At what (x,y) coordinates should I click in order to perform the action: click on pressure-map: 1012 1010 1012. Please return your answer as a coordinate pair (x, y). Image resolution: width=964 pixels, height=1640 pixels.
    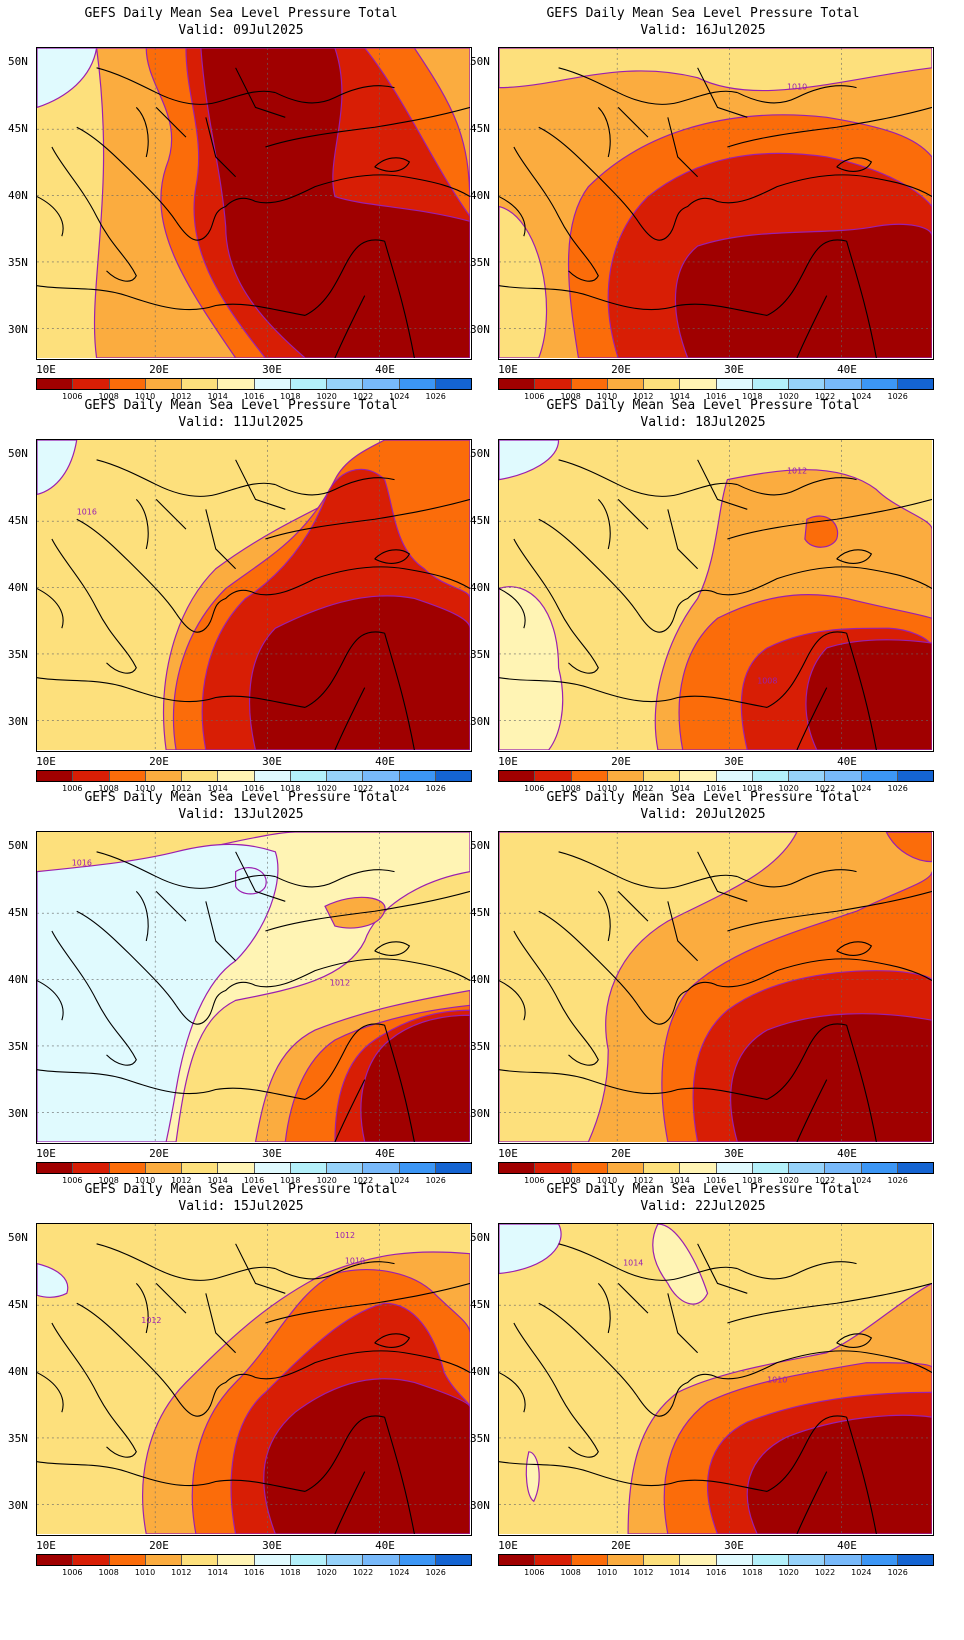
    Looking at the image, I should click on (254, 1379).